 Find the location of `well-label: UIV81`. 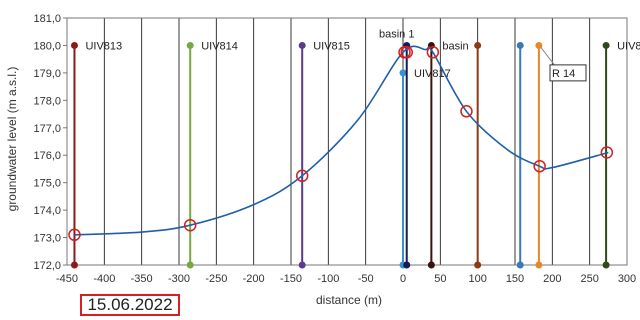

well-label: UIV81 is located at coordinates (628, 46).